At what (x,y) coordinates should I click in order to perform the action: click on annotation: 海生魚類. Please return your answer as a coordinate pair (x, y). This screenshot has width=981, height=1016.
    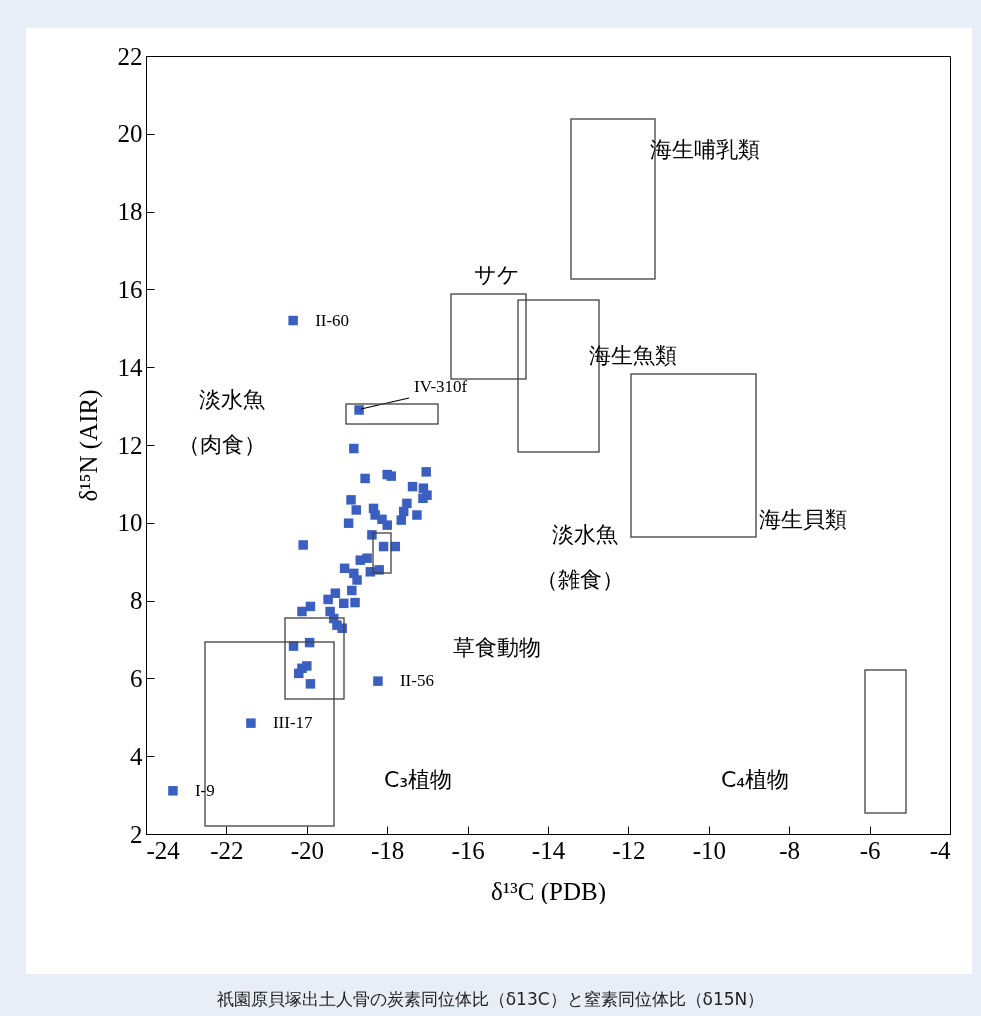
    Looking at the image, I should click on (633, 356).